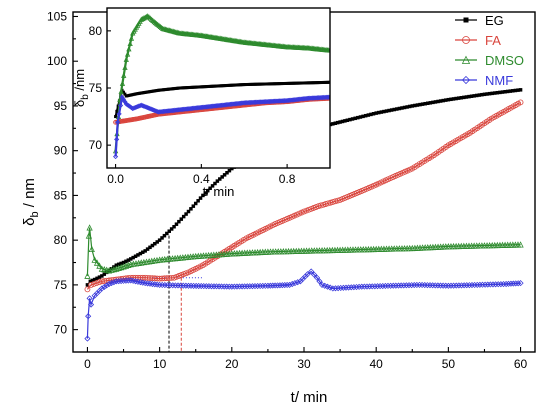  I want to click on main-y-axis-label-unit: / nm, so click(29, 194).